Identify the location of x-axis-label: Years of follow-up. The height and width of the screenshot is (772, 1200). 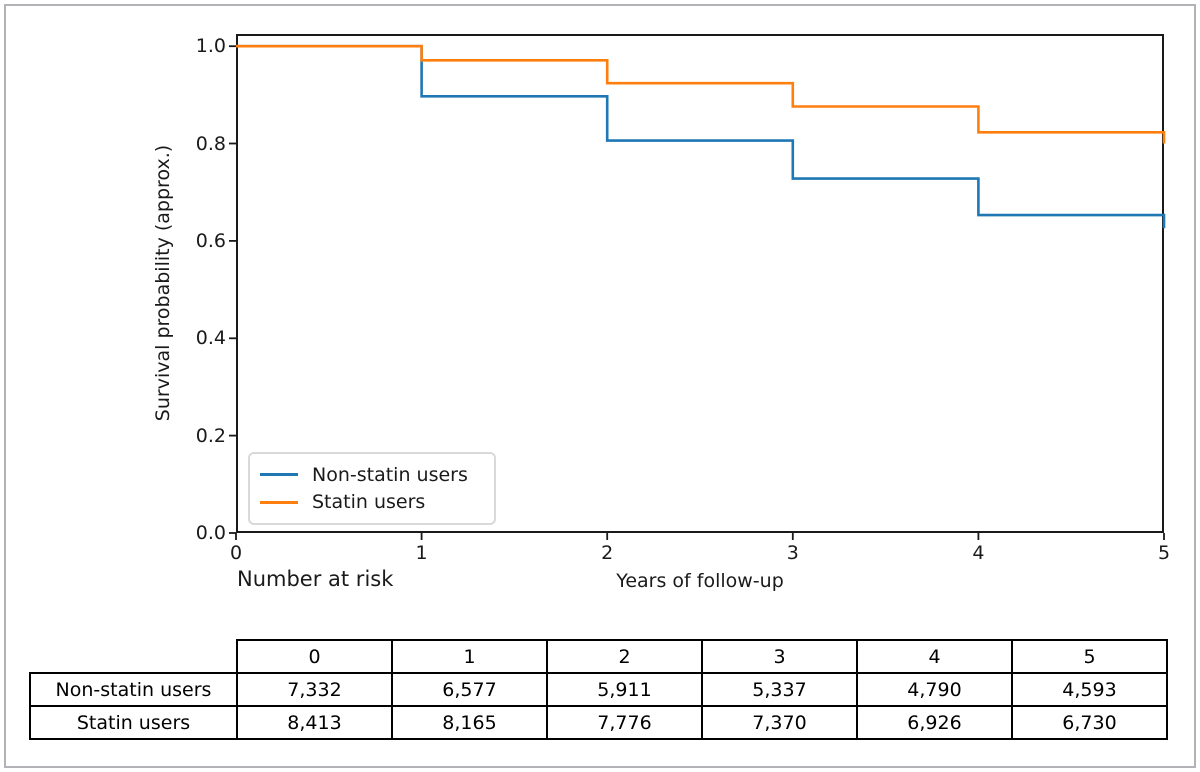
(700, 581).